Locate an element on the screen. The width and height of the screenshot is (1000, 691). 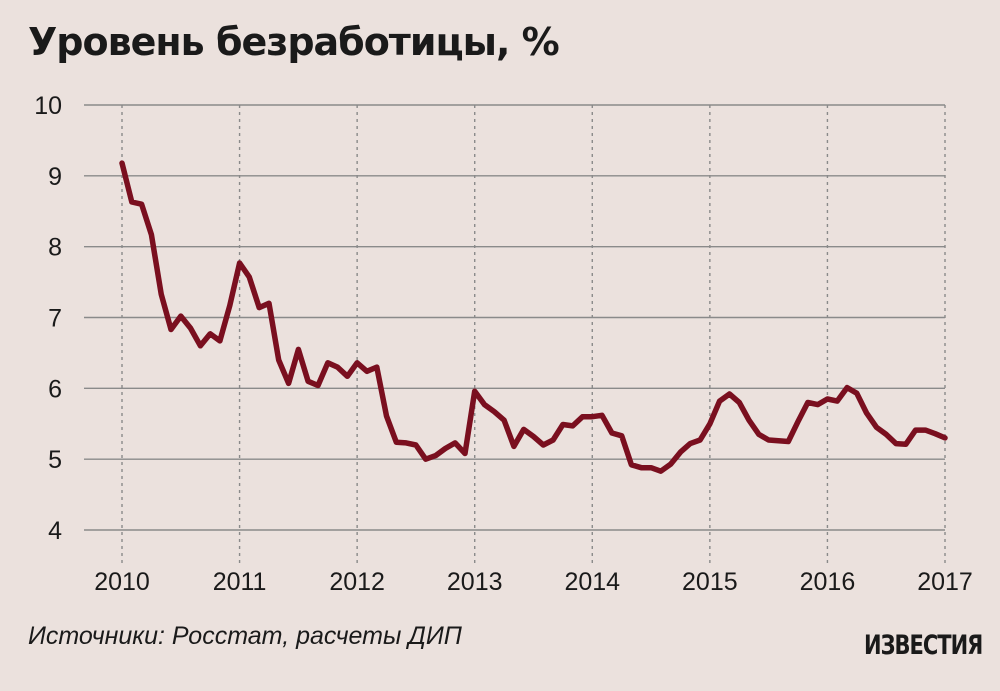
y-tick-label: 6 is located at coordinates (55, 389).